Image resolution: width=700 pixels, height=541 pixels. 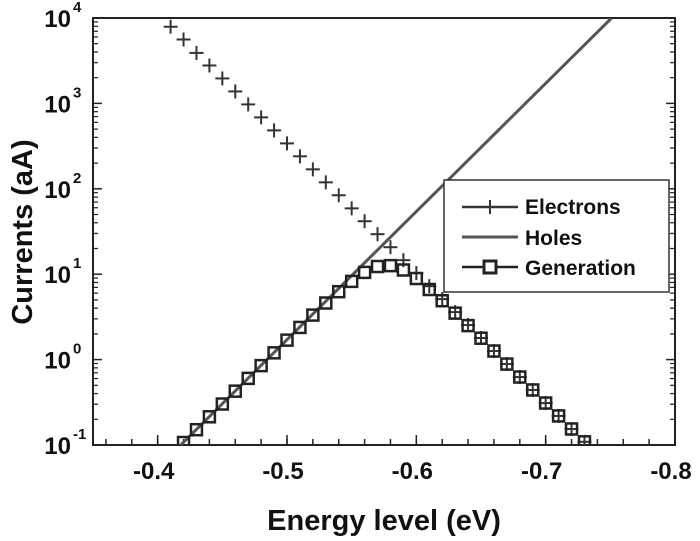 What do you see at coordinates (79, 434) in the screenshot?
I see `y-tick-exponent: -1` at bounding box center [79, 434].